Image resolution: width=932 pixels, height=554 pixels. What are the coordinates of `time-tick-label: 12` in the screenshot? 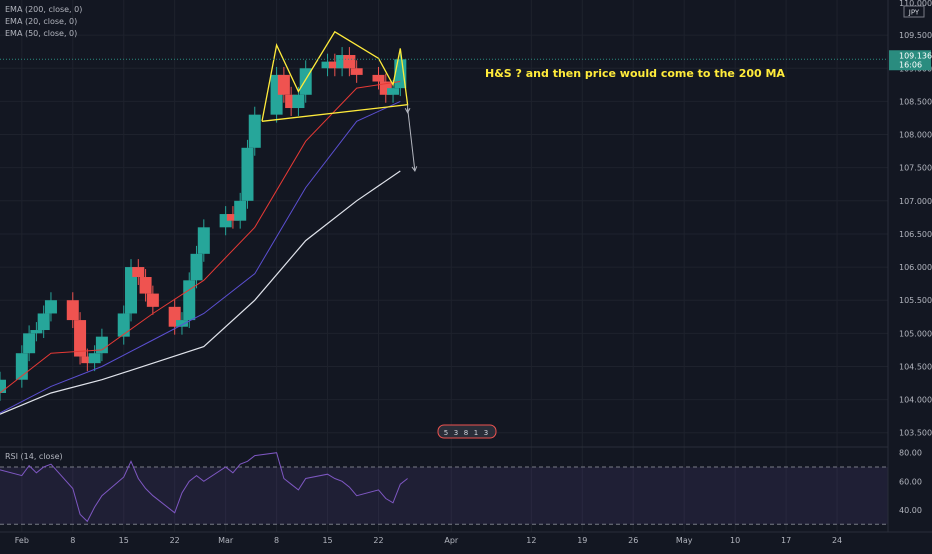 It's located at (531, 540).